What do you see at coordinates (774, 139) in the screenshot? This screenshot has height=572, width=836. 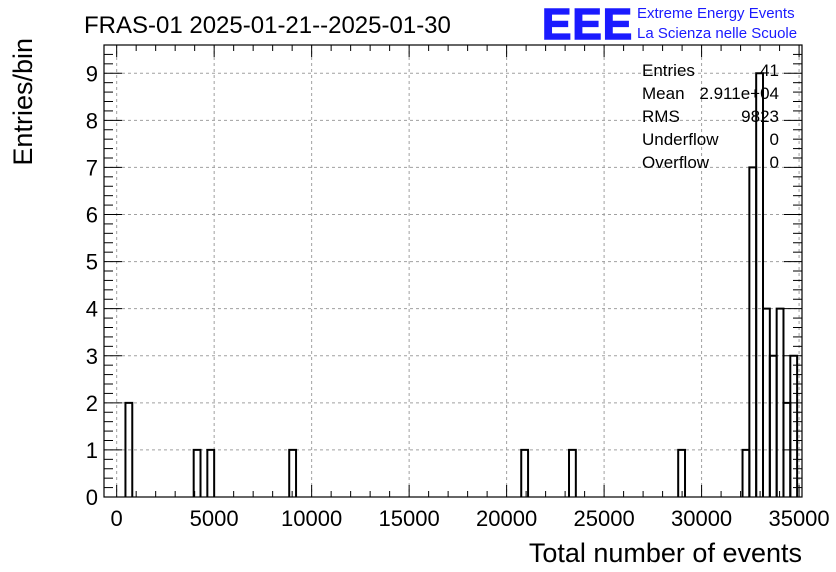 I see `stats-value-underflow: 0` at bounding box center [774, 139].